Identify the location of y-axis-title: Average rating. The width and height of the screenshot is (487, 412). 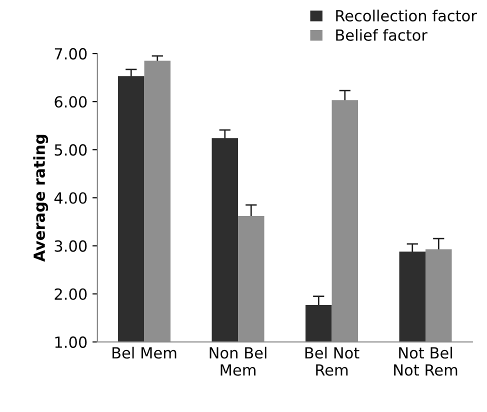
(40, 198).